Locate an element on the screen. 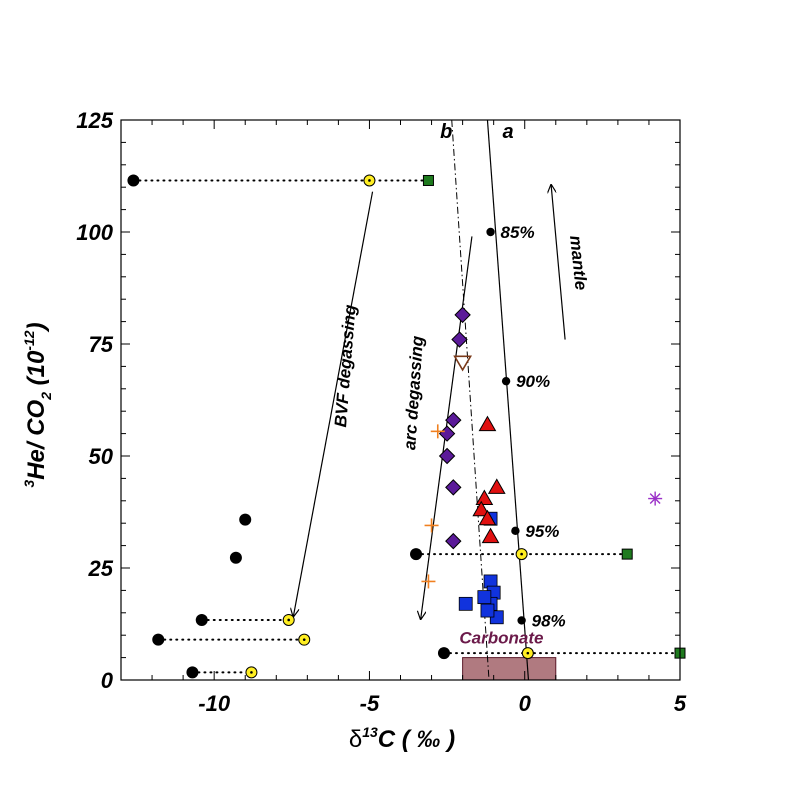 The image size is (800, 800). y-axis-title: 3He/ CO2 (10-12) is located at coordinates (37, 404).